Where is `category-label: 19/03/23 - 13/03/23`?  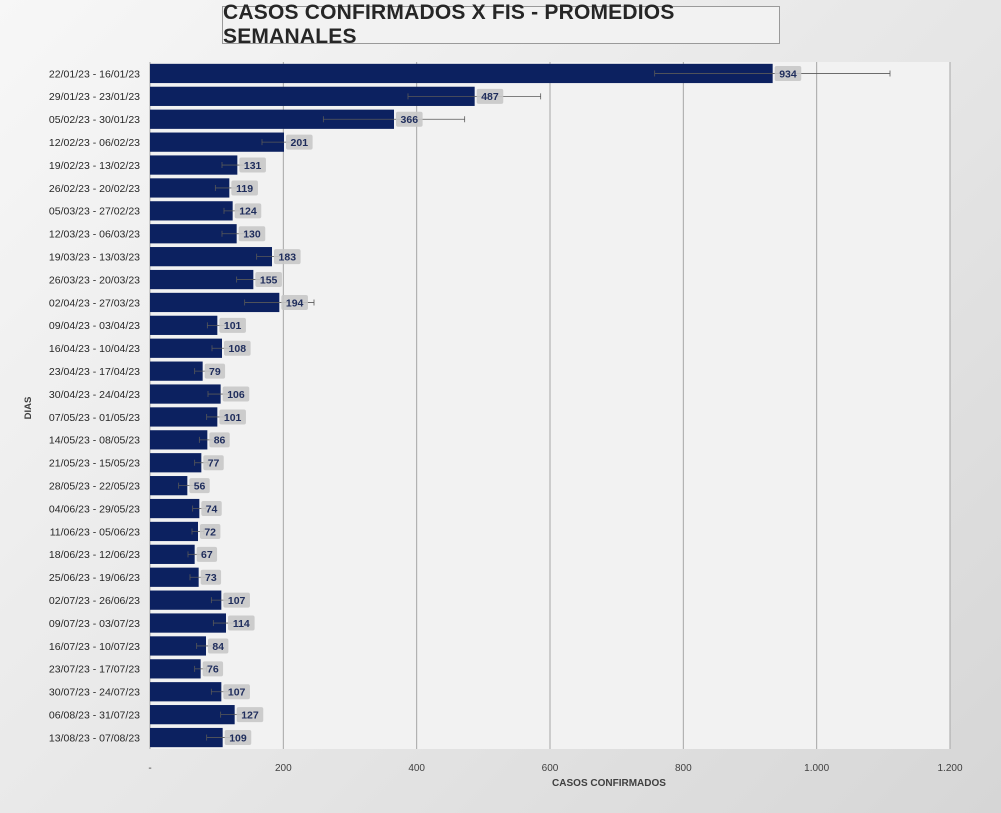 category-label: 19/03/23 - 13/03/23 is located at coordinates (94, 257).